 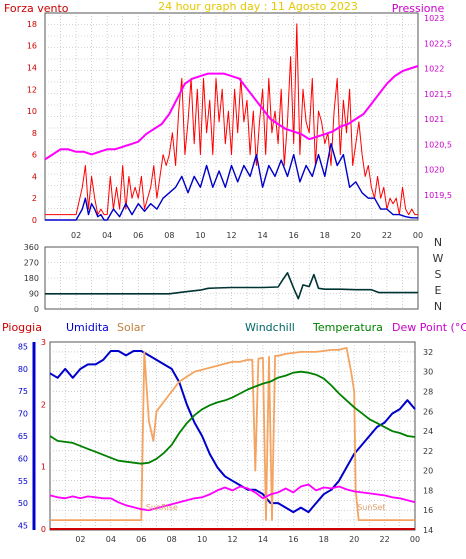 I want to click on pressure-axis-title: Pressione, so click(x=418, y=8).